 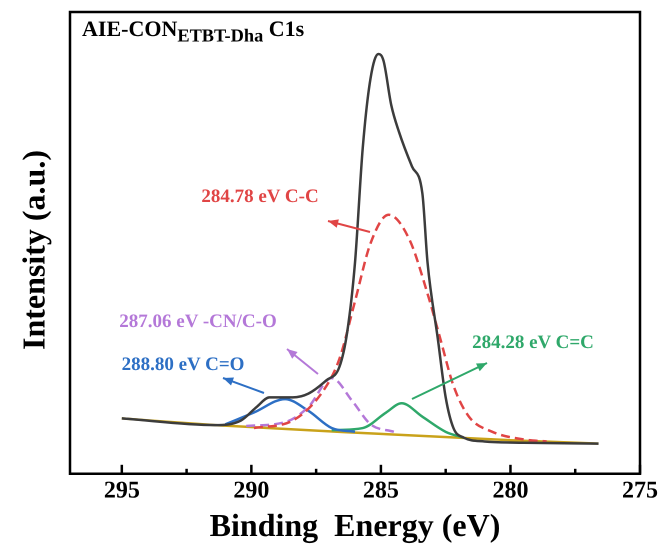 What do you see at coordinates (198, 321) in the screenshot?
I see `annotation: 287.06 eV -CN/C-O` at bounding box center [198, 321].